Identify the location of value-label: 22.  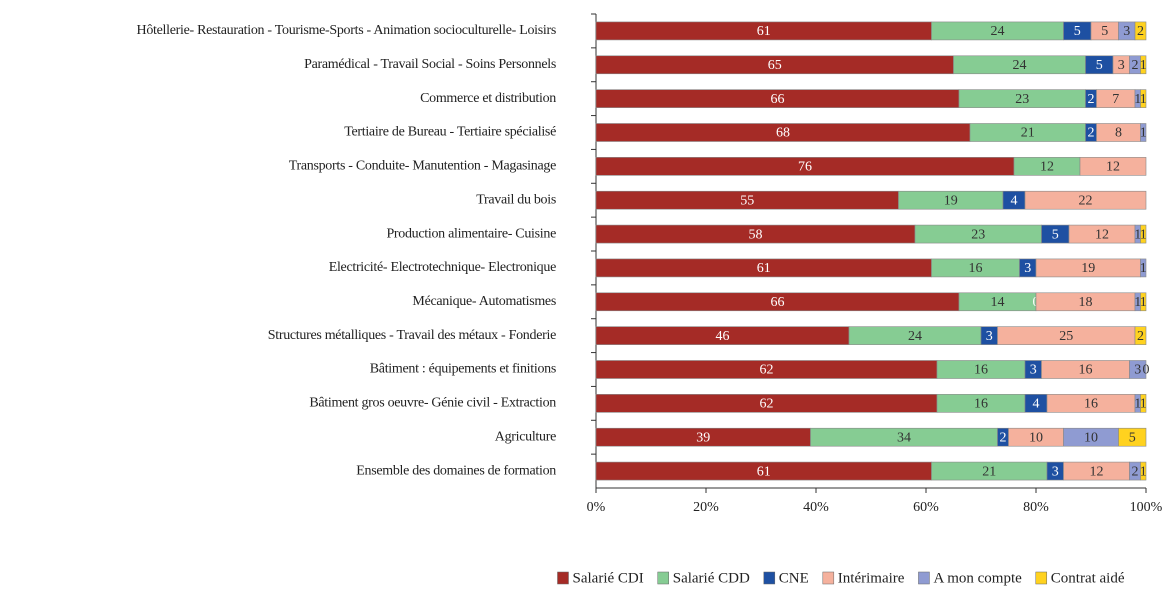
(1086, 200).